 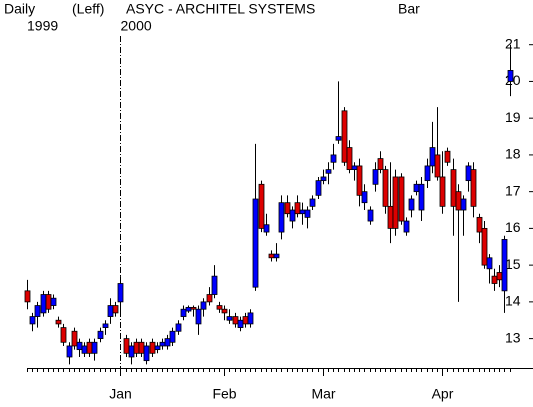 I want to click on year-label: 2000, so click(x=136, y=26).